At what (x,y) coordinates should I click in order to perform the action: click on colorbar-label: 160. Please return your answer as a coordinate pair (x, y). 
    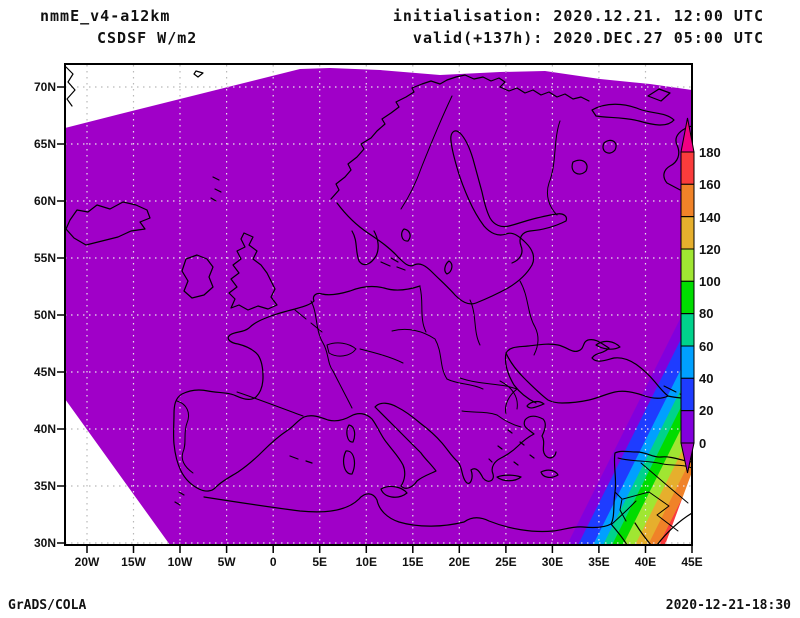
    Looking at the image, I should click on (710, 184).